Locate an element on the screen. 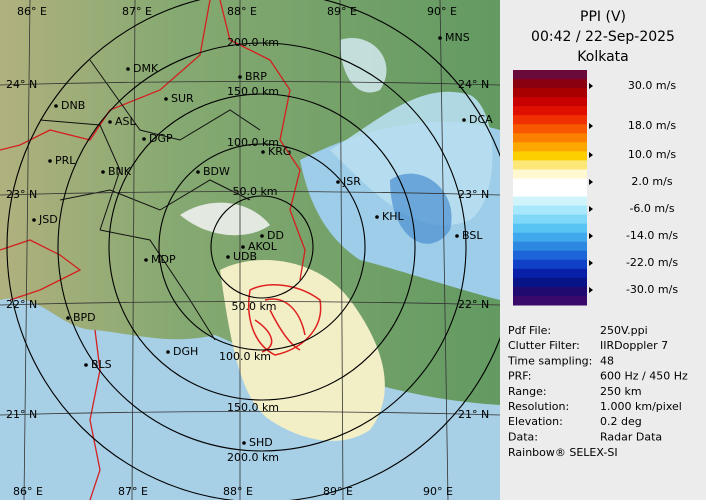 The height and width of the screenshot is (504, 706). place-label: MDP is located at coordinates (163, 259).